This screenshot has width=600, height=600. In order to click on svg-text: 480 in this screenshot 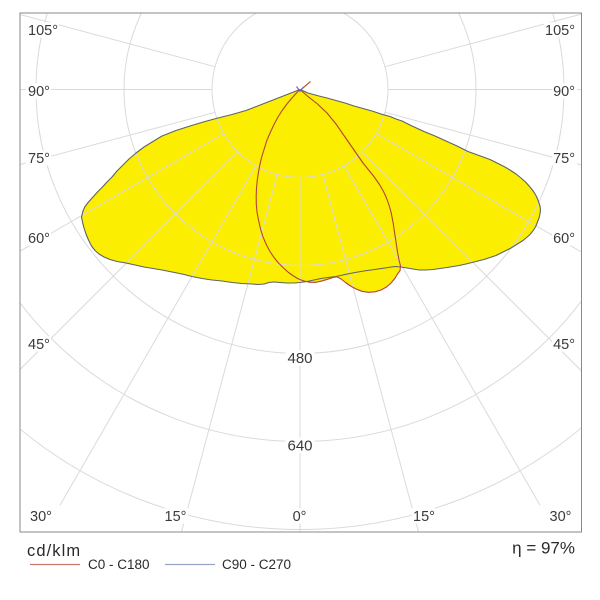, I will do `click(299, 358)`.